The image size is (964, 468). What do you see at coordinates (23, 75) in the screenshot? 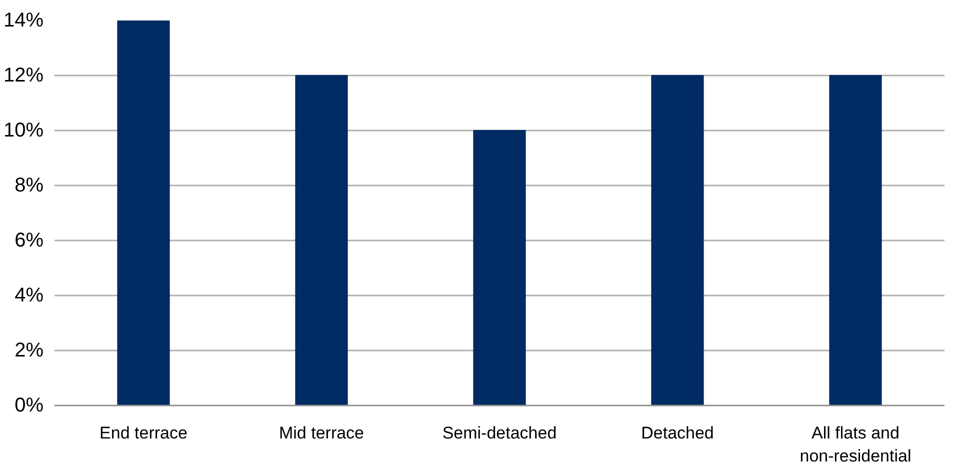
I see `y-tick-label: 12%` at bounding box center [23, 75].